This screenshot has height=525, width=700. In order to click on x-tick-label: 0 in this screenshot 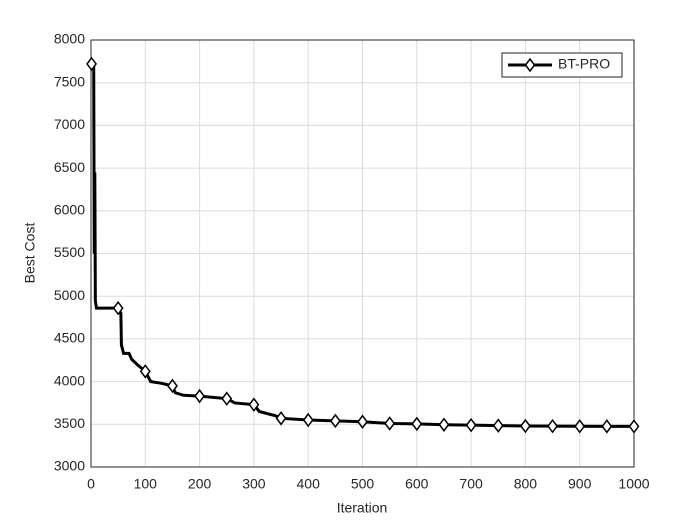, I will do `click(91, 484)`.